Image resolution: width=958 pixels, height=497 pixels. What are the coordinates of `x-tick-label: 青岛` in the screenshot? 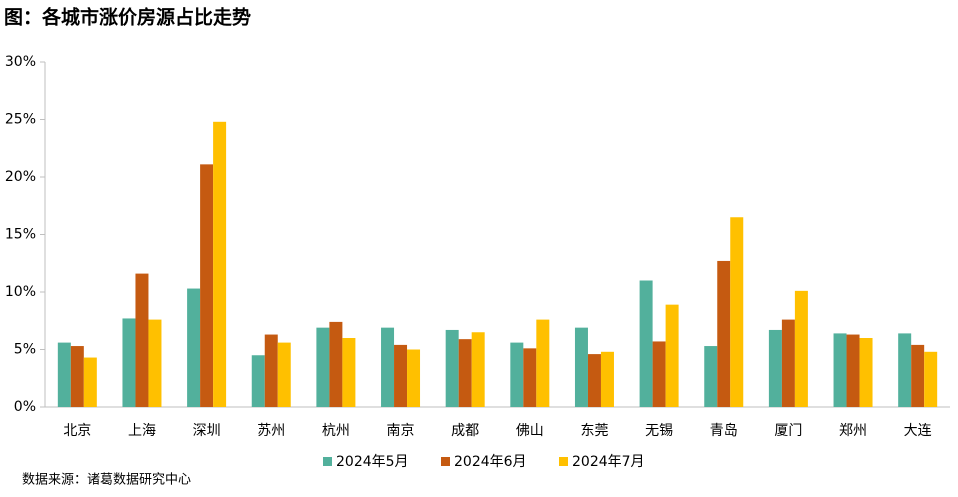 It's located at (724, 431).